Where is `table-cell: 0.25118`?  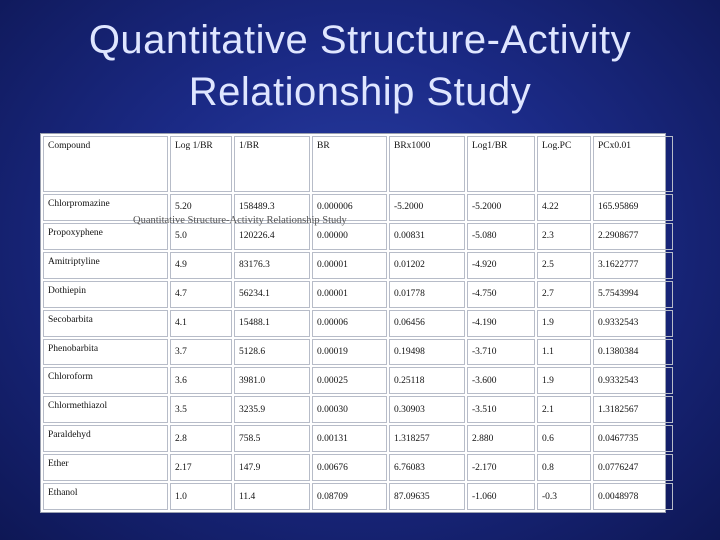 table-cell: 0.25118 is located at coordinates (427, 381).